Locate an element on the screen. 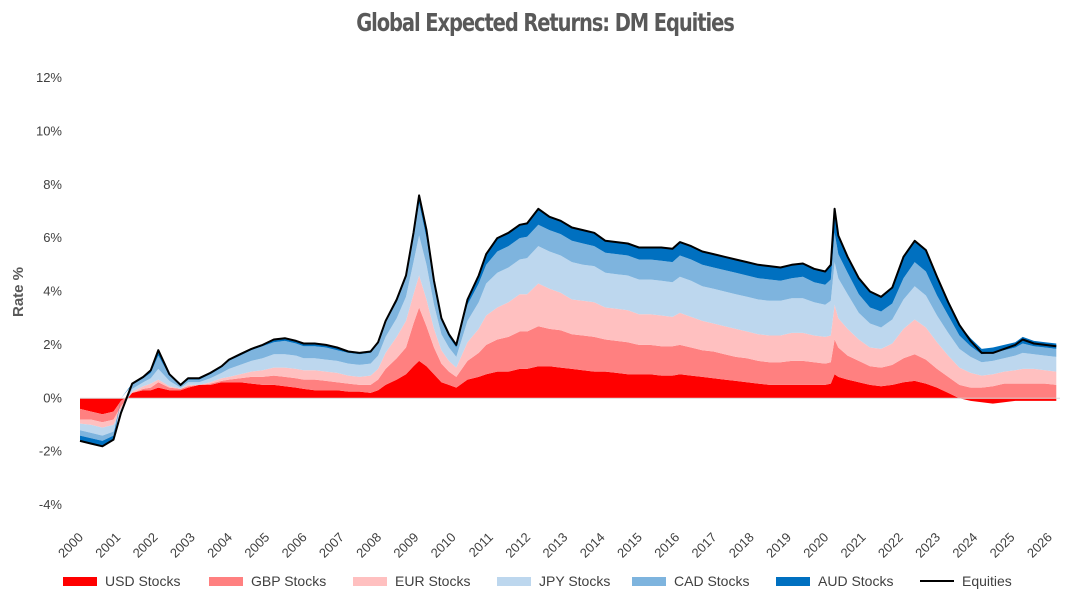 Image resolution: width=1090 pixels, height=614 pixels. x-tick-label: 2017 is located at coordinates (704, 545).